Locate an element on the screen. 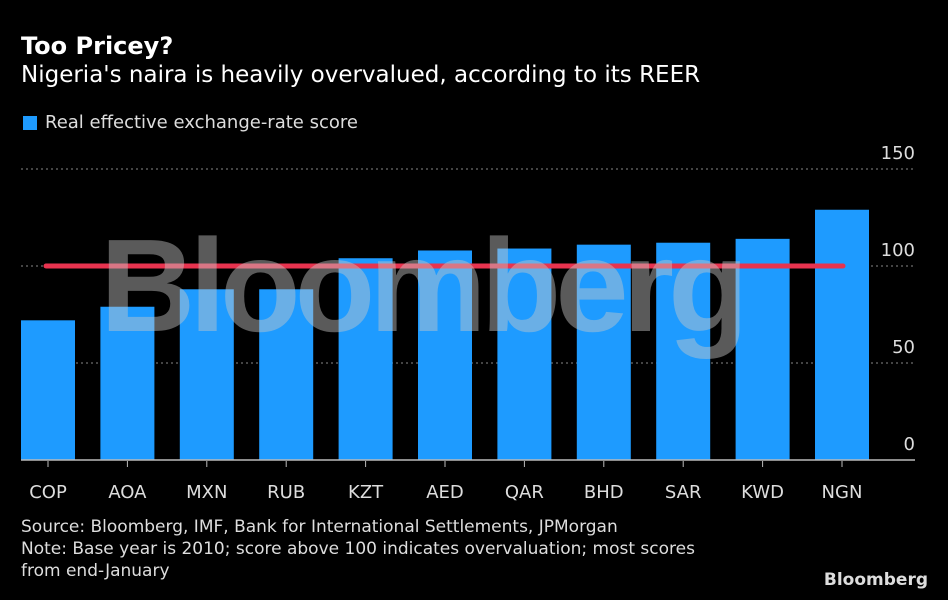 Image resolution: width=948 pixels, height=600 pixels. bar-aed is located at coordinates (445, 355).